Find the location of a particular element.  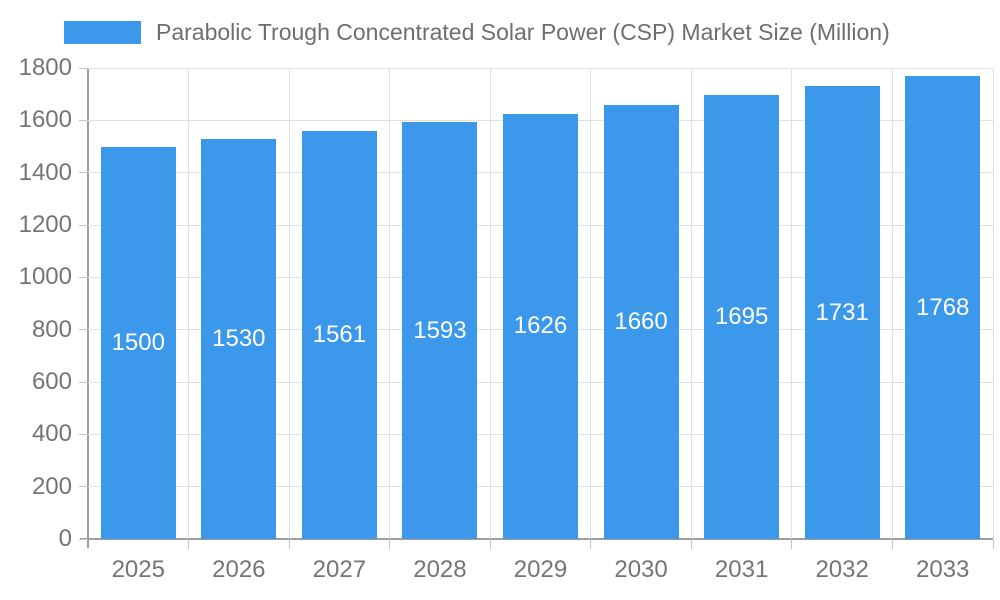

bar-2031: 1695 is located at coordinates (742, 317).